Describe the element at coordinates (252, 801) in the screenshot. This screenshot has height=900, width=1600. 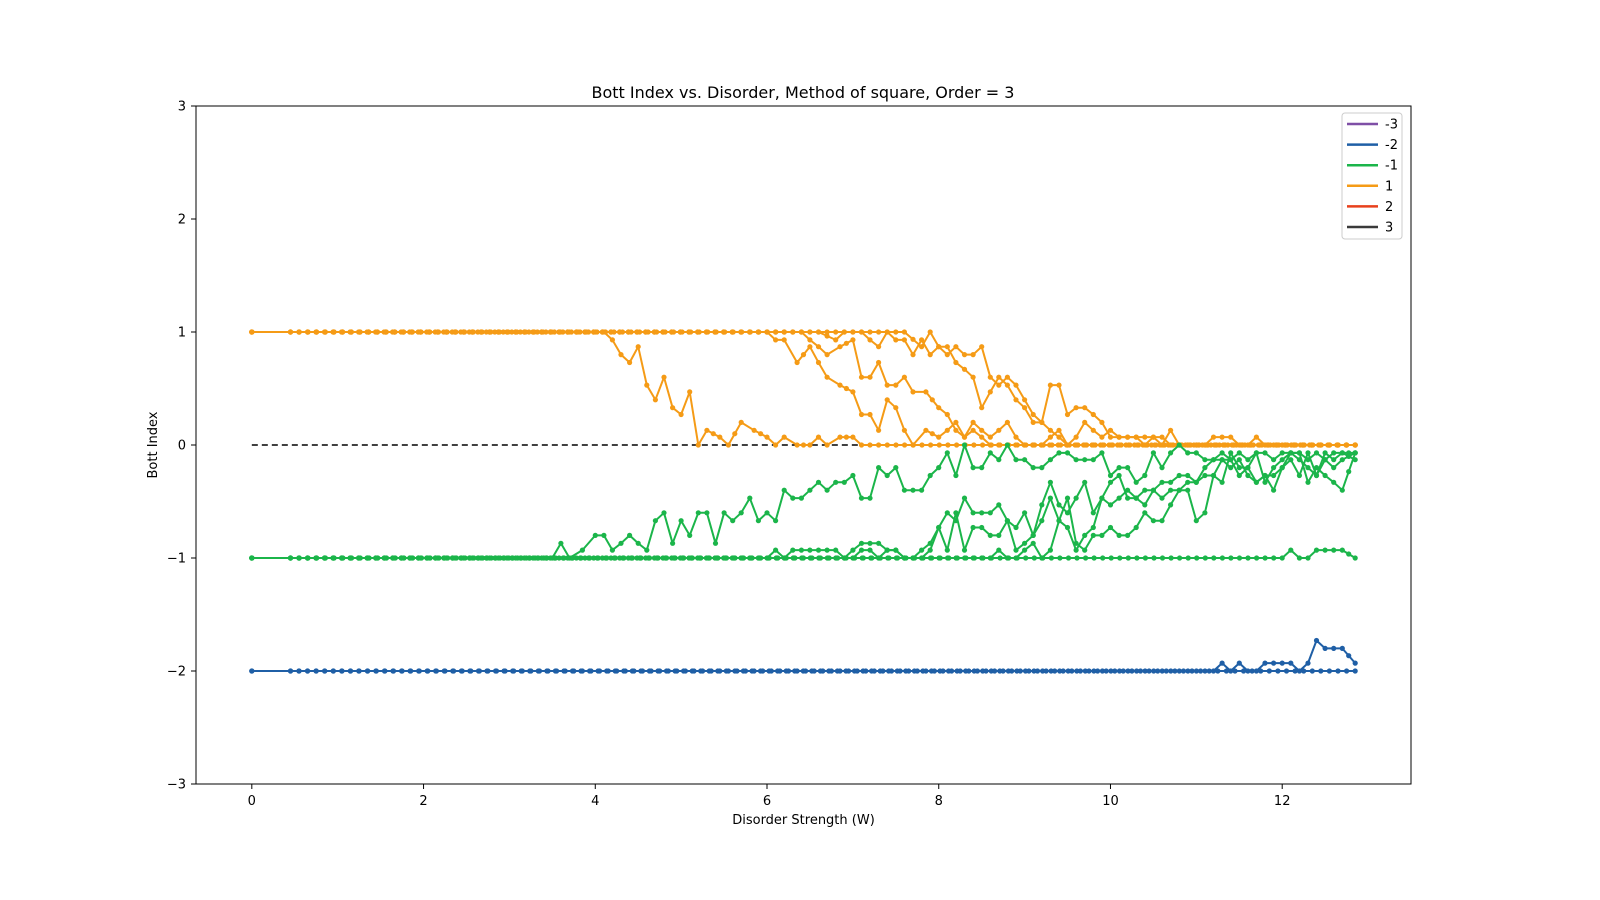
I see `x-tick-label: 0` at that location.